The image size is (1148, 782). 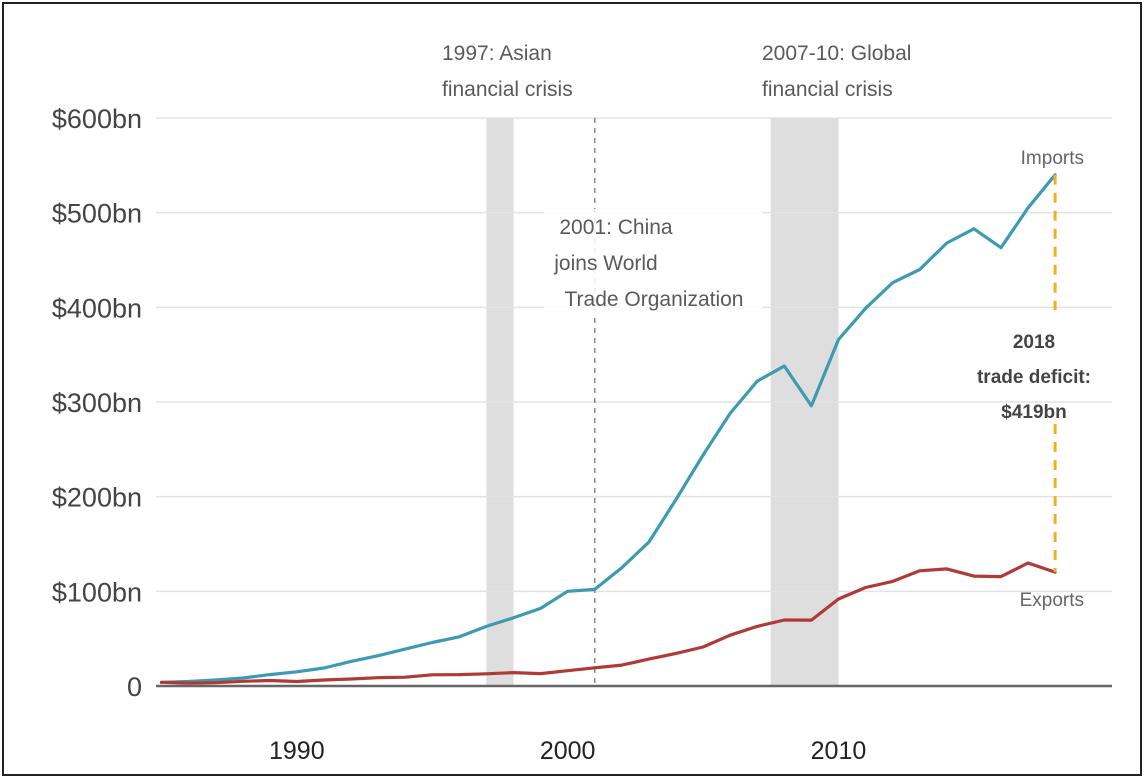 What do you see at coordinates (497, 53) in the screenshot?
I see `asian-crisis-annotation: 1997: Asian` at bounding box center [497, 53].